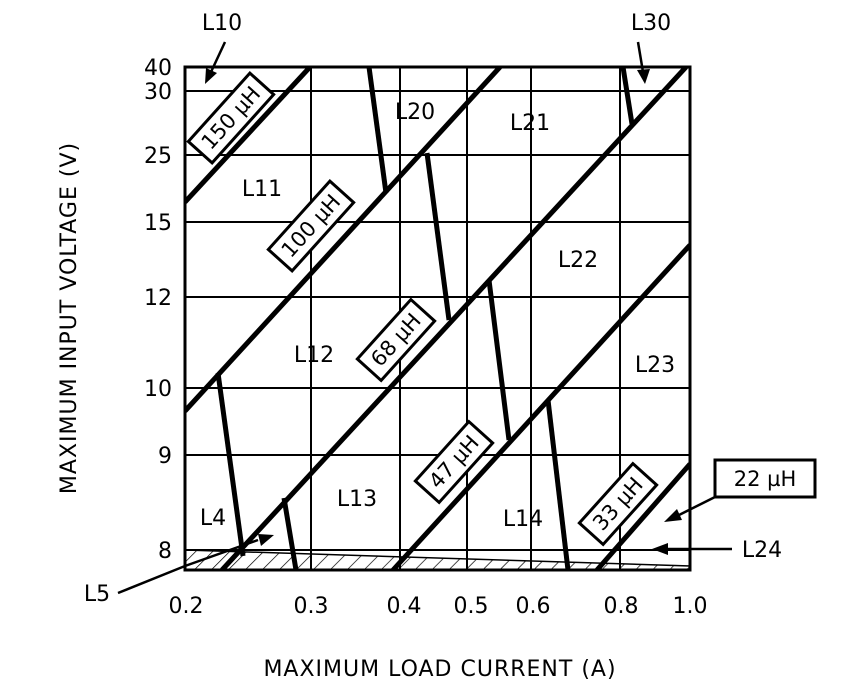 This screenshot has width=846, height=695. I want to click on y-tick-15: 15, so click(158, 223).